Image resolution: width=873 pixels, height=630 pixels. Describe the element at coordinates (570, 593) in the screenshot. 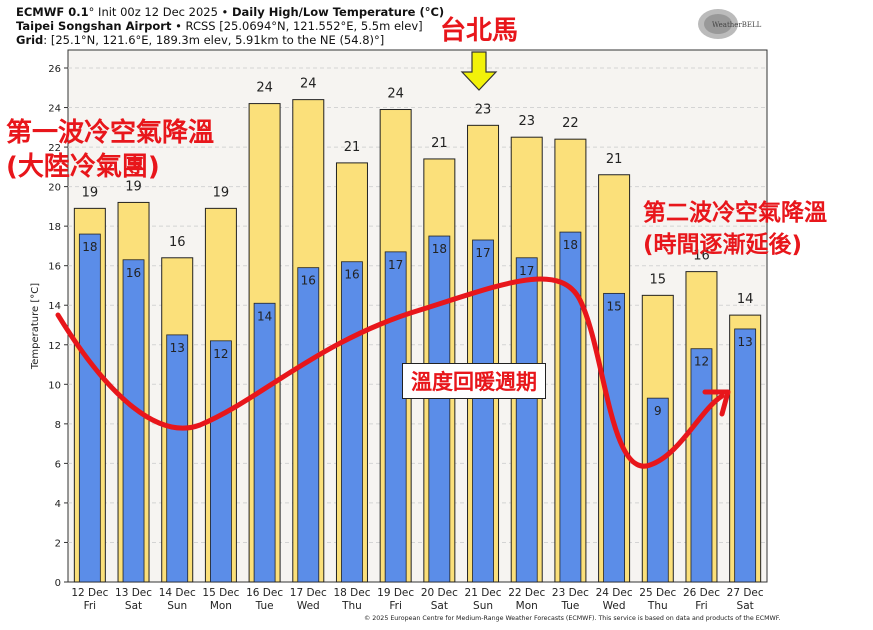

I see `x-tick-label: 23 Dec` at that location.